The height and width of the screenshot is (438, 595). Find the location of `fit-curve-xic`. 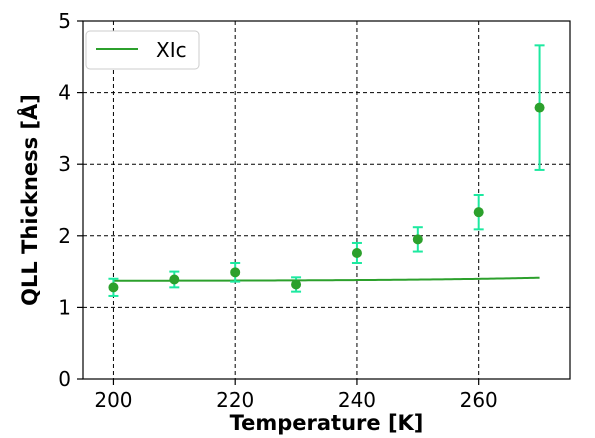

fit-curve-xic is located at coordinates (326, 279).